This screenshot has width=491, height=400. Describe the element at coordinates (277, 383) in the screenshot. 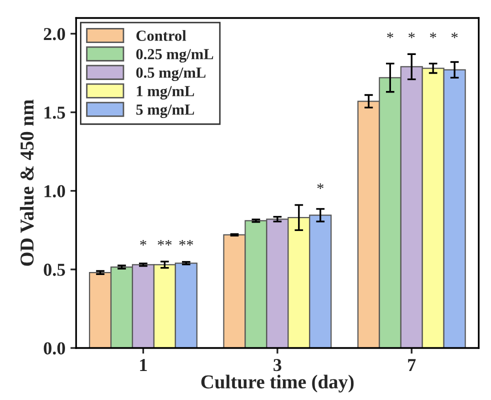

I see `x-axis-title: Culture time (day)` at that location.